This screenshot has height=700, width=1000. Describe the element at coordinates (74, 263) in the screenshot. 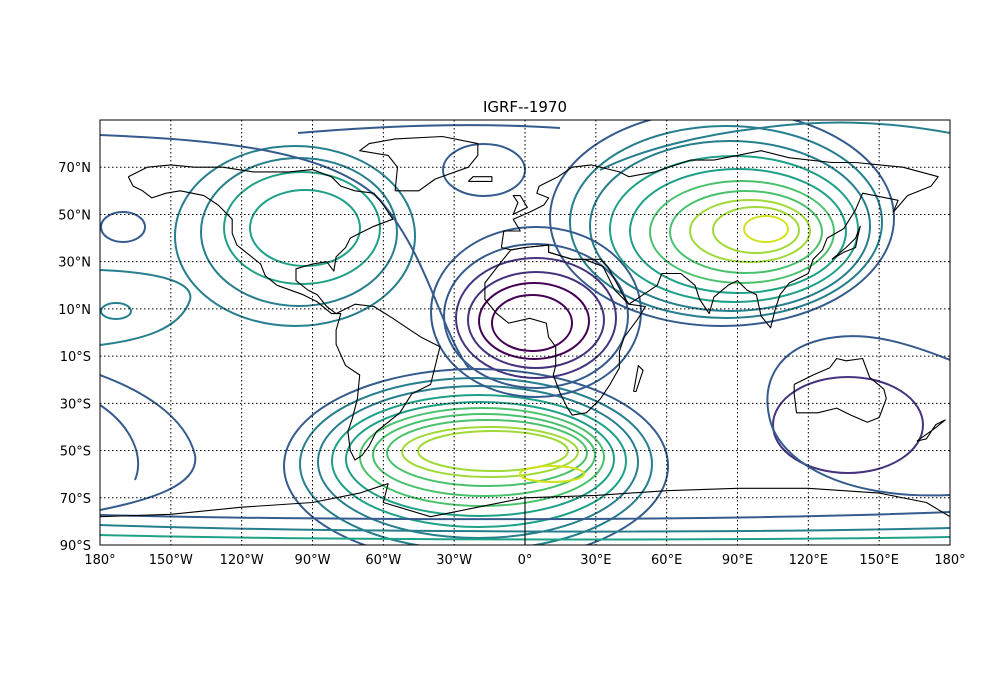

I see `lat-tick-label: 30°N` at that location.